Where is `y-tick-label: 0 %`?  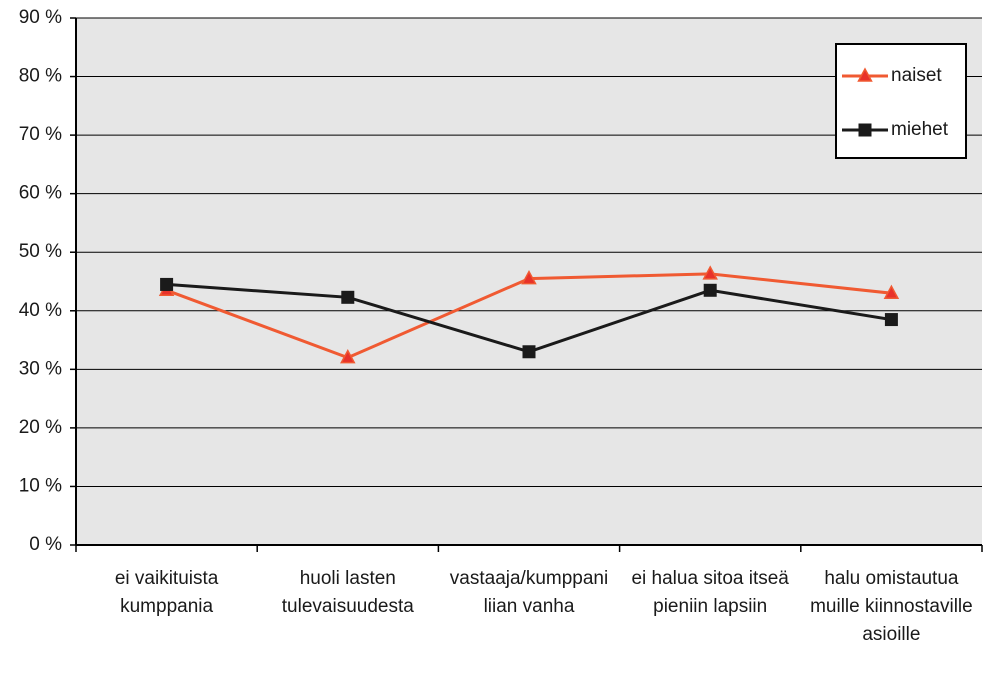
y-tick-label: 0 % is located at coordinates (45, 544).